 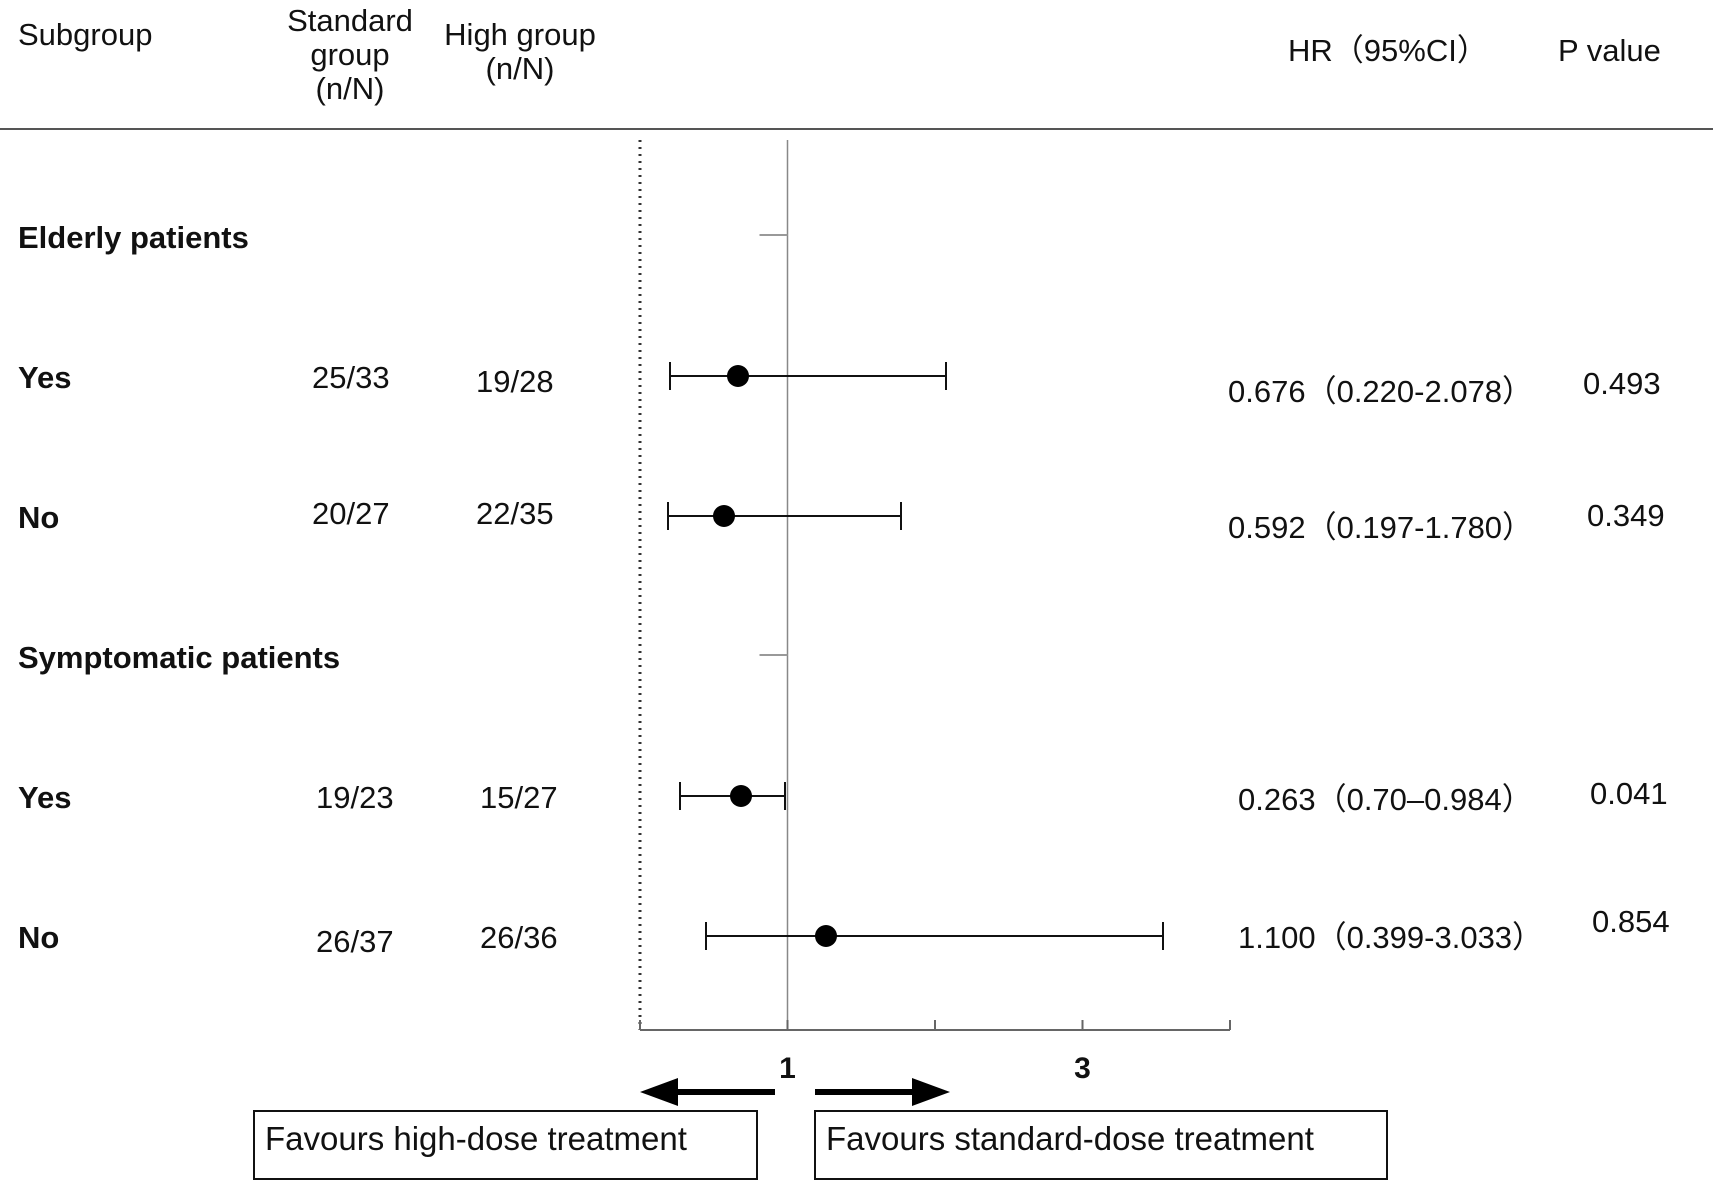 What do you see at coordinates (1381, 391) in the screenshot?
I see `hr-ci-value: 0.676（0.220-2.078）` at bounding box center [1381, 391].